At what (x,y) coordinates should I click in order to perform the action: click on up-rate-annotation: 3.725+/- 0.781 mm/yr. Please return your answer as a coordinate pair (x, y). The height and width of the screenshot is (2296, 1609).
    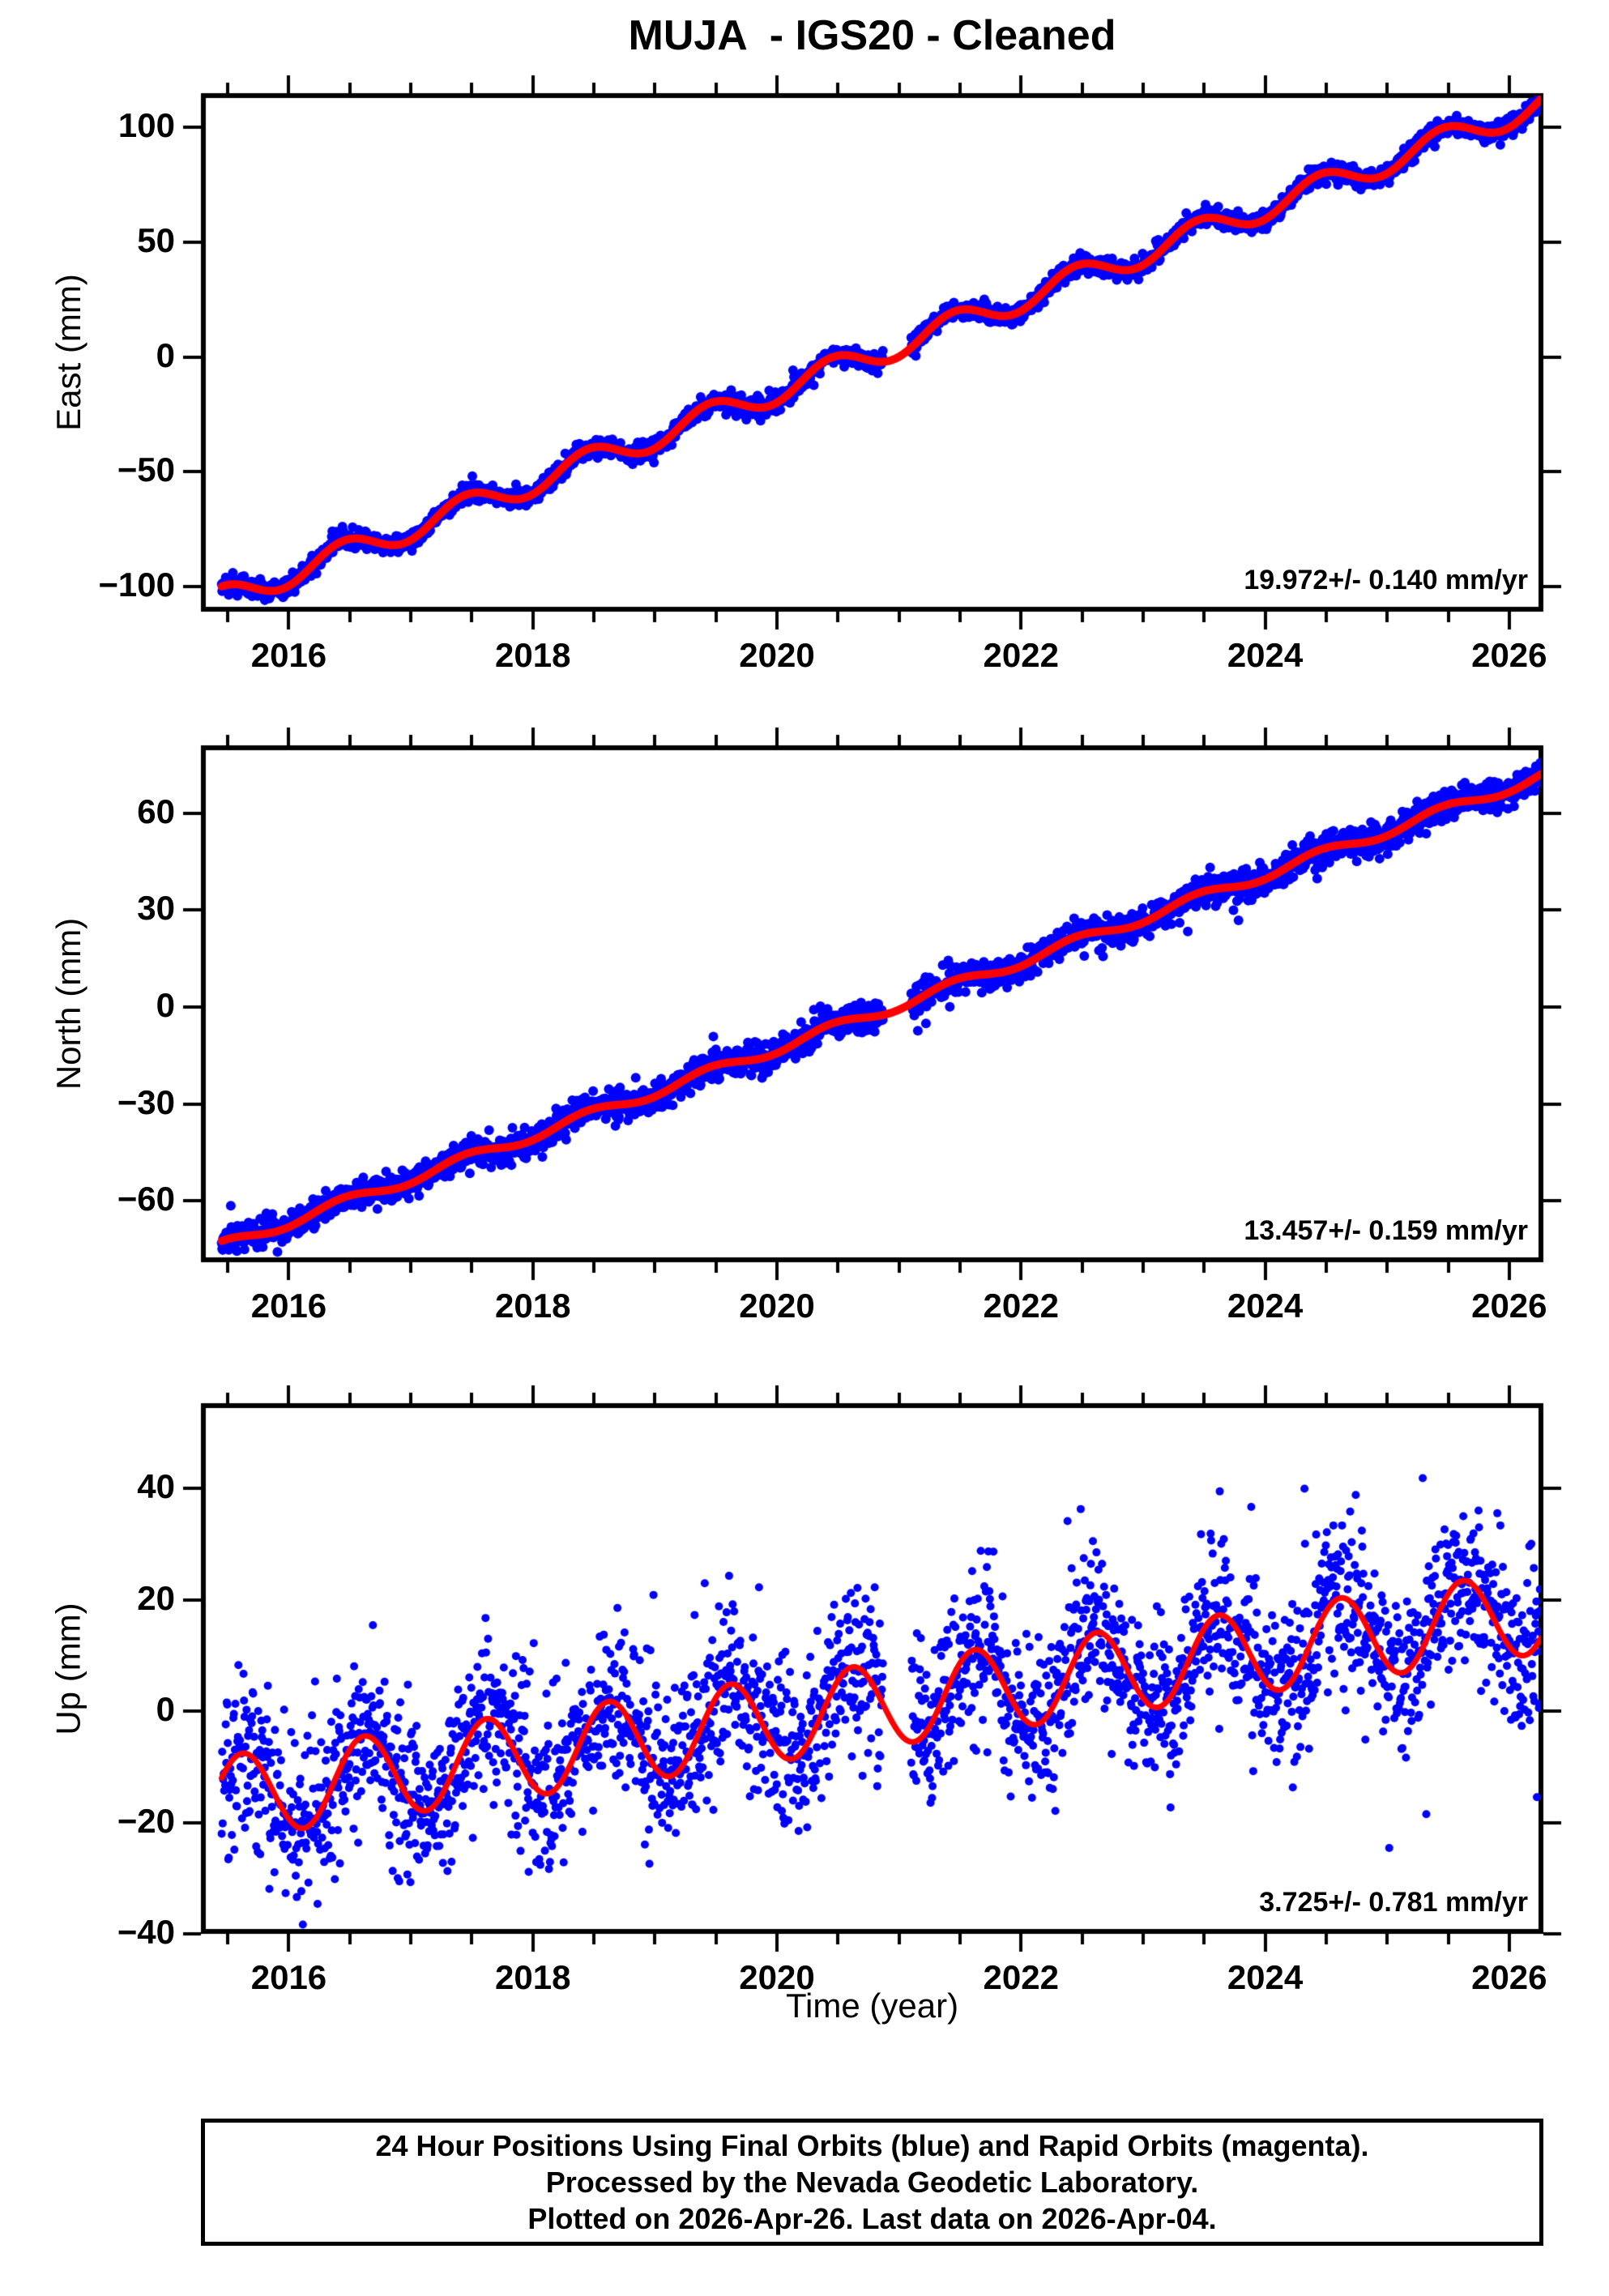
    Looking at the image, I should click on (1393, 1902).